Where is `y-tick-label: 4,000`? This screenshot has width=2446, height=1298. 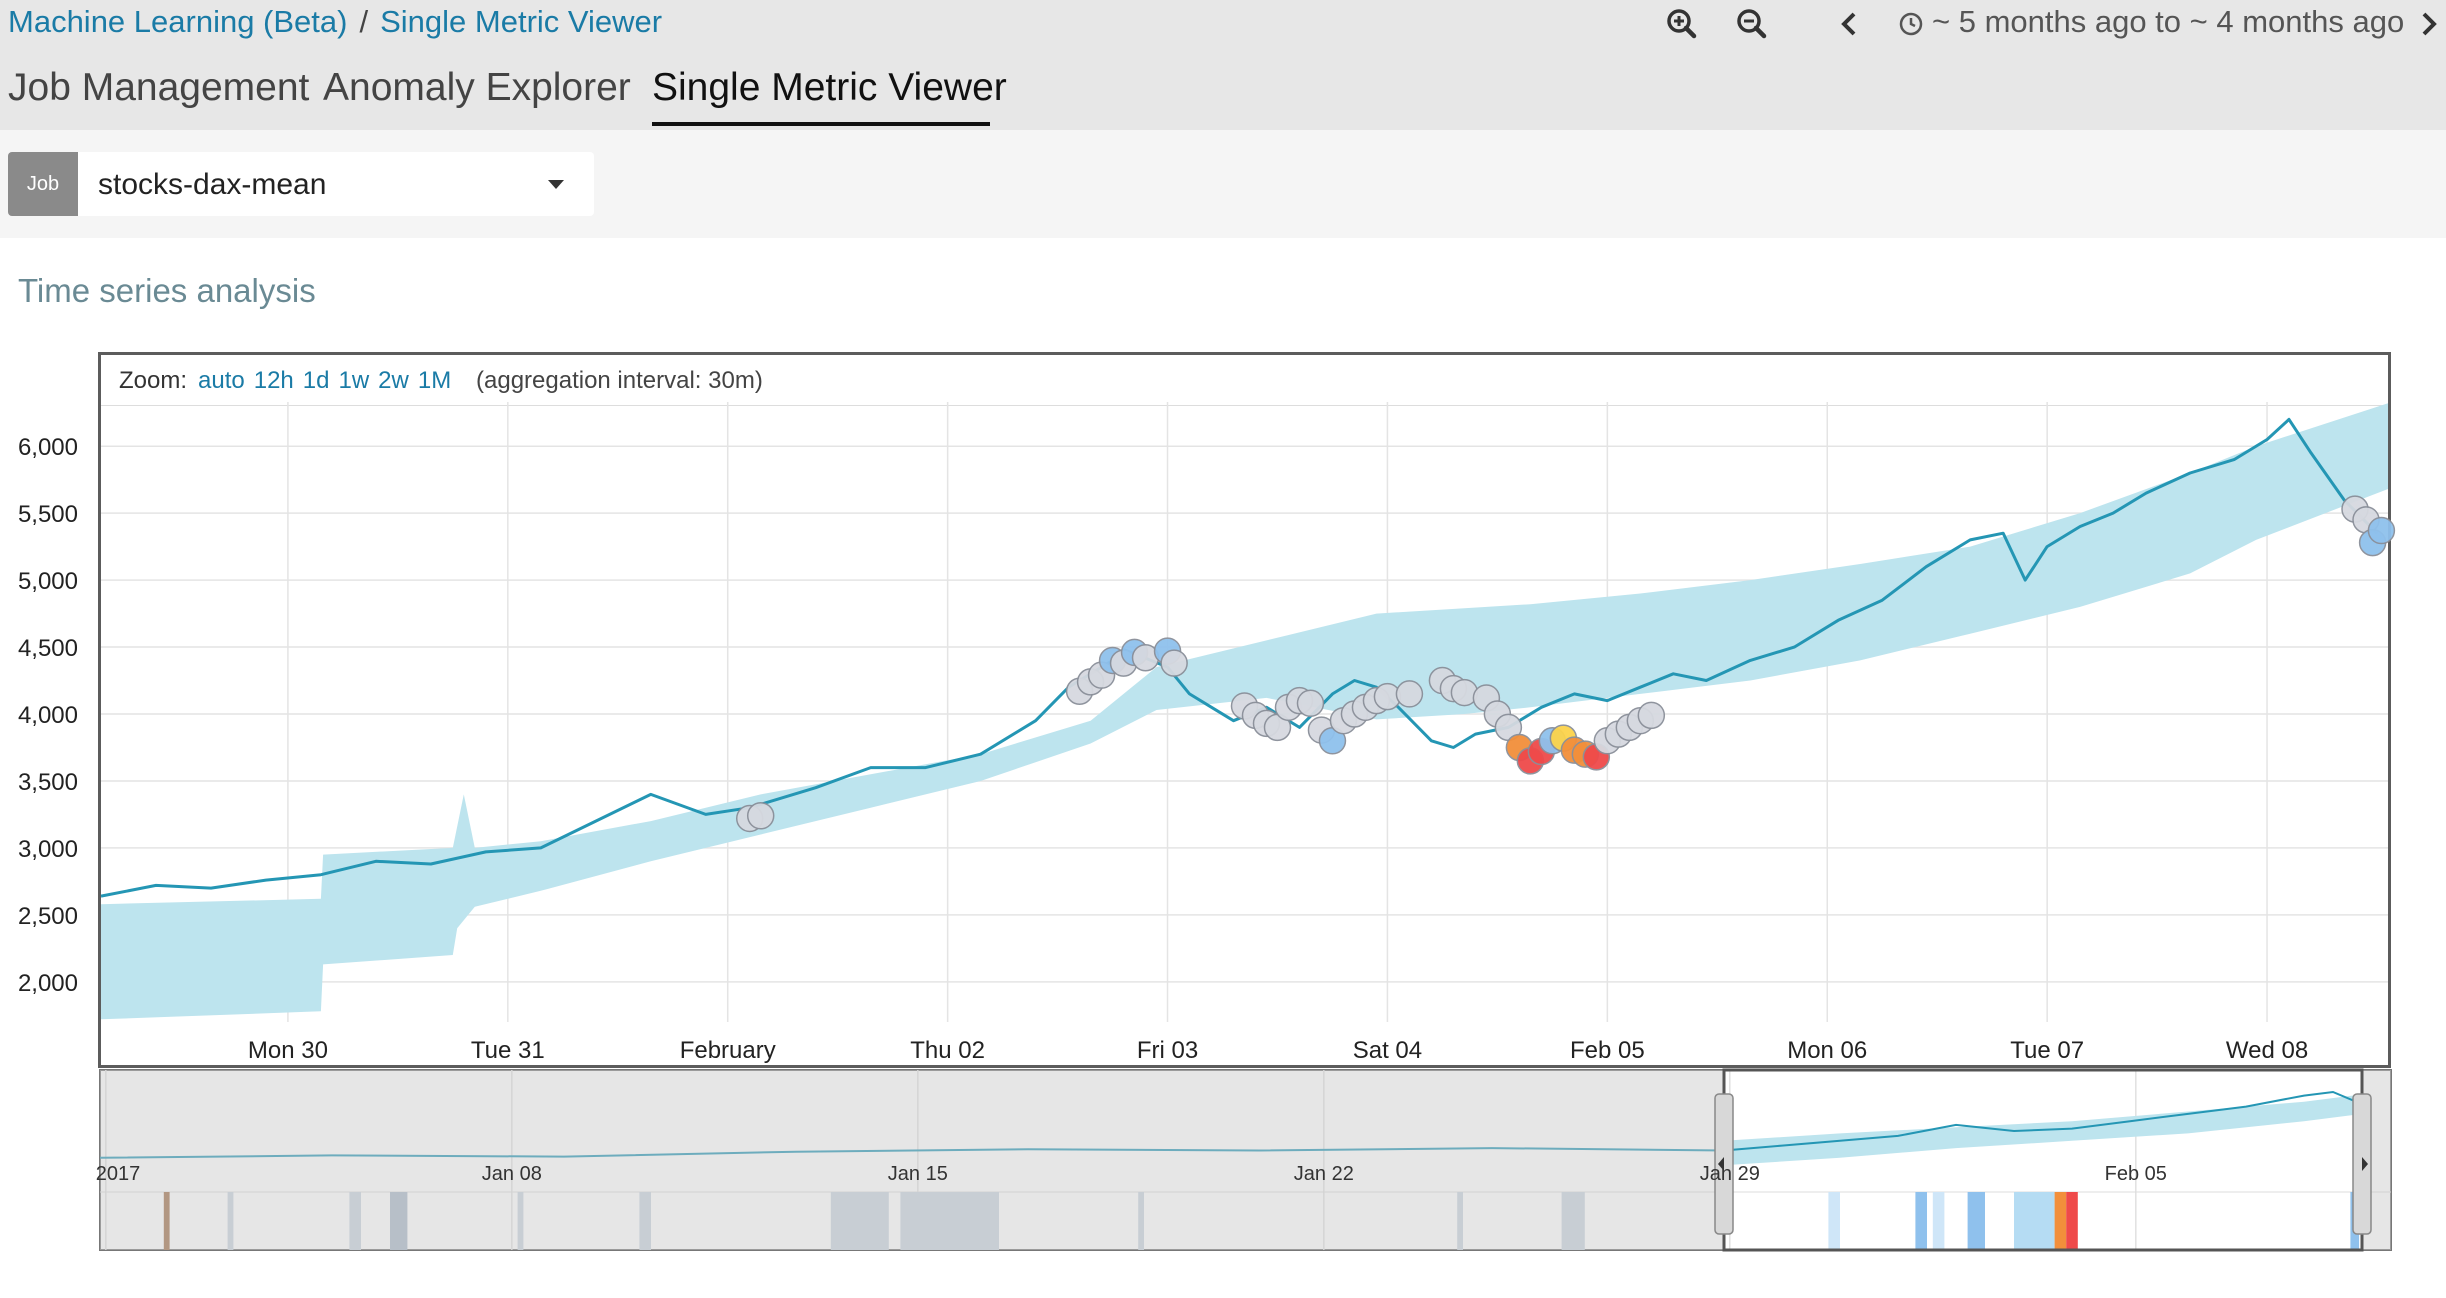
y-tick-label: 4,000 is located at coordinates (48, 715).